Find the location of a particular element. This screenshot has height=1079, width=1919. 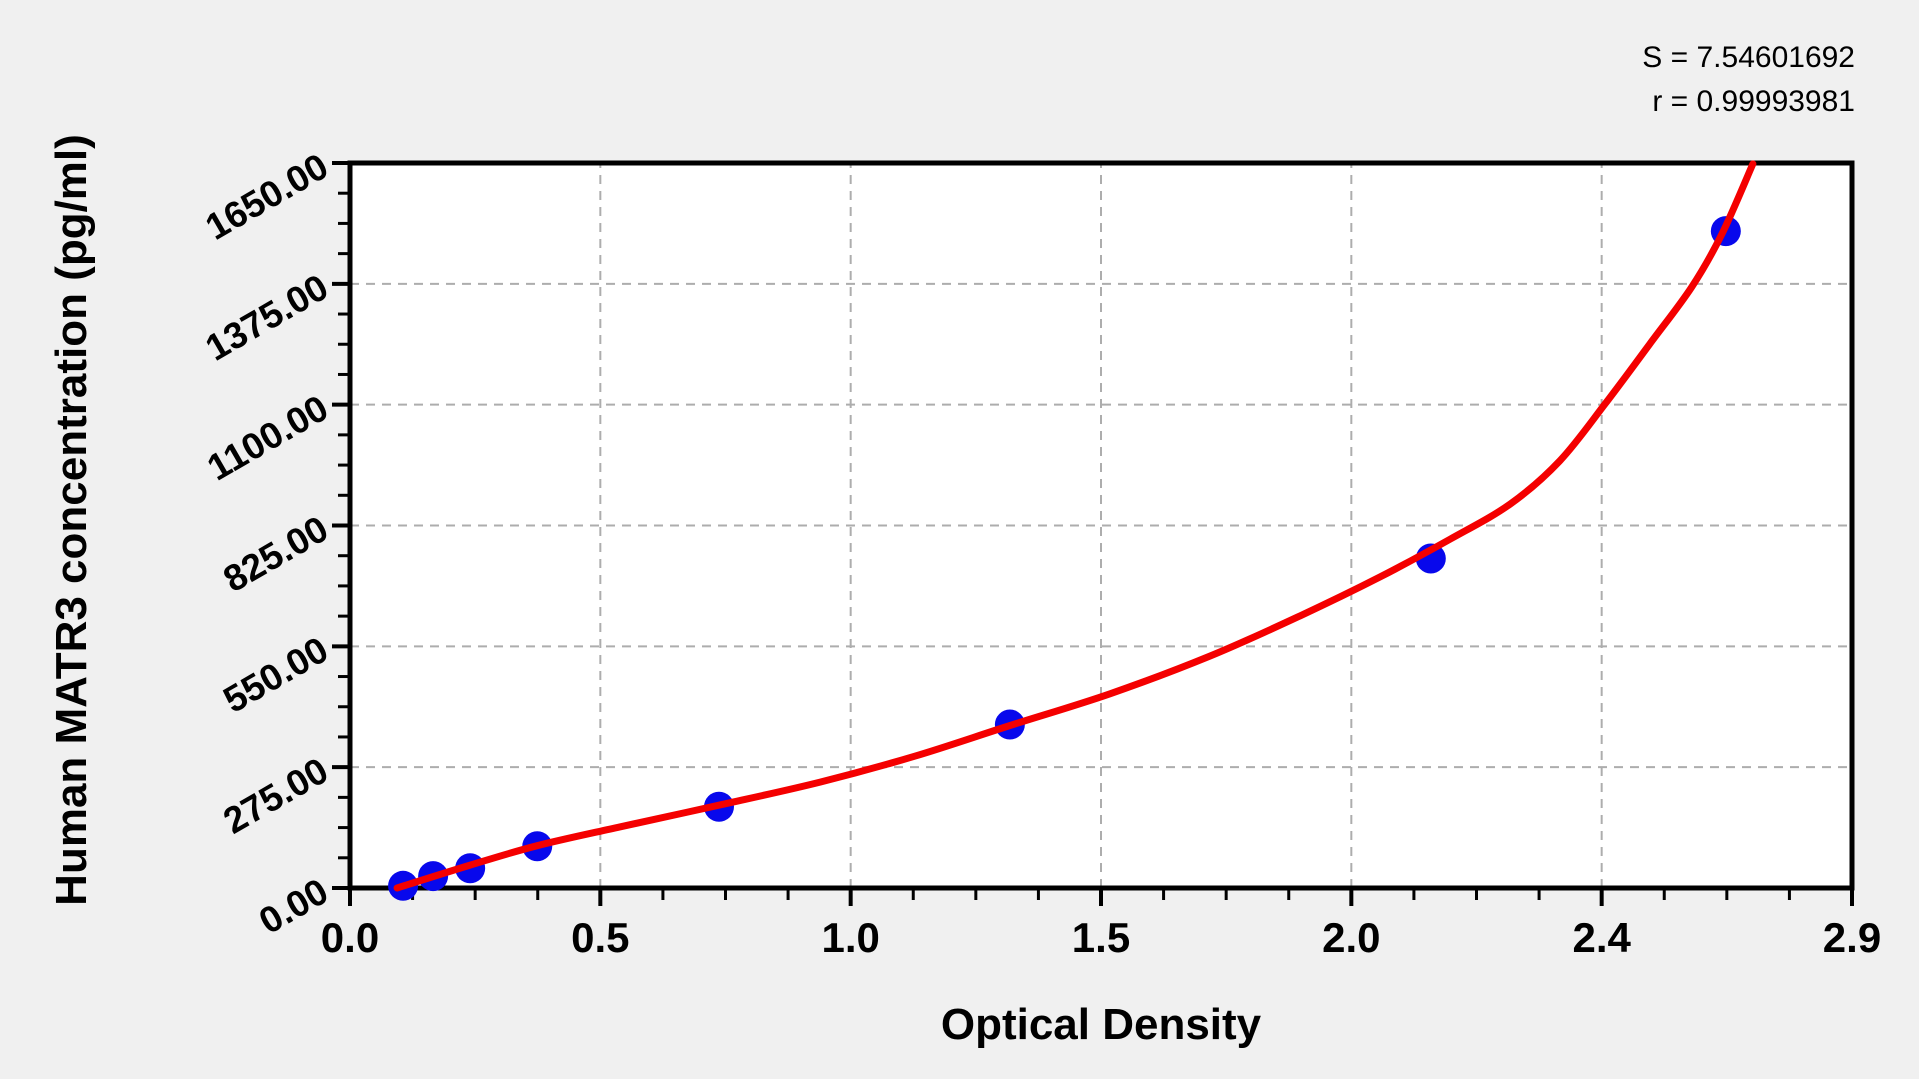

x-tick-label: 2.4 is located at coordinates (1601, 937).